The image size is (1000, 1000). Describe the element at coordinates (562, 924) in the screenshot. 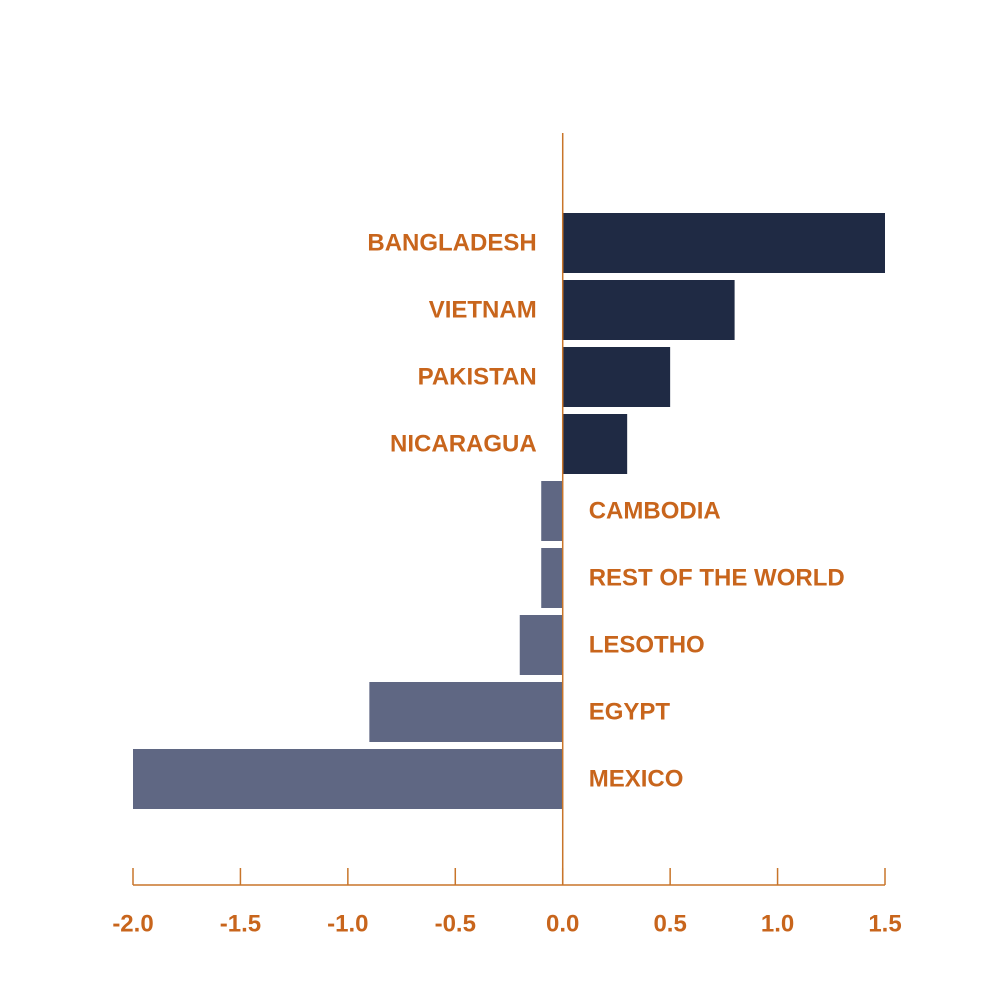

I see `x-tick-label: 0.0` at that location.